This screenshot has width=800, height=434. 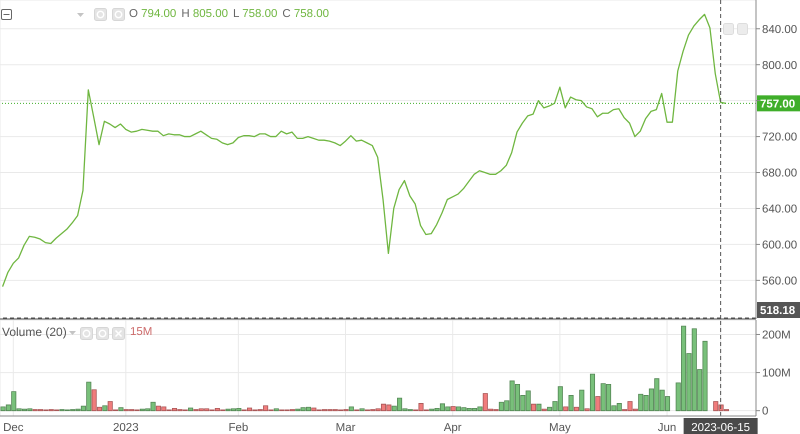 I want to click on x-tick-label: Dec, so click(x=13, y=428).